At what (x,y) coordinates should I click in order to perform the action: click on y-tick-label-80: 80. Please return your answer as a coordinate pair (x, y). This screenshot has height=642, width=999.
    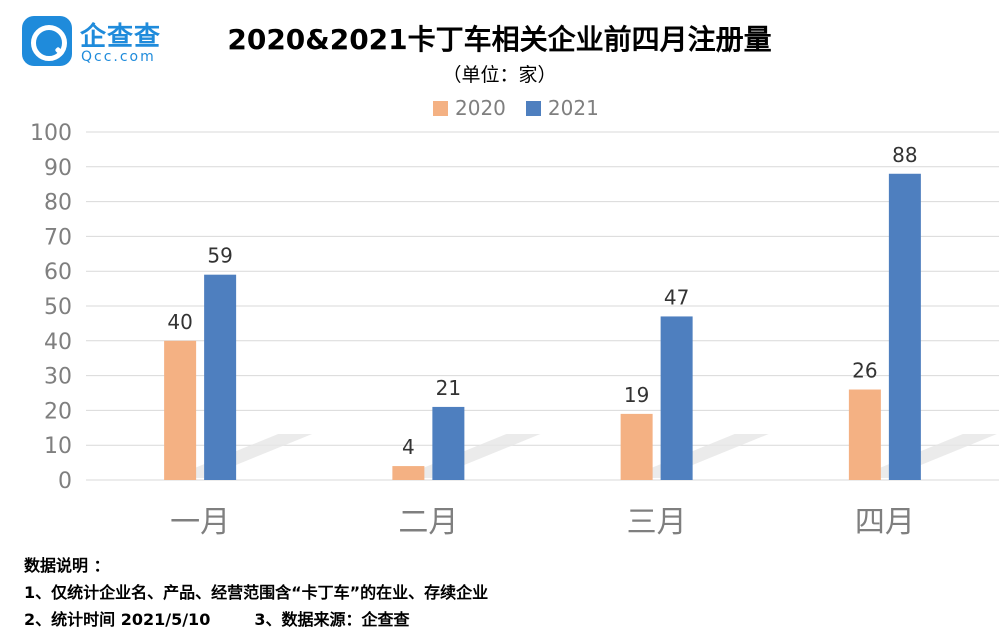
    Looking at the image, I should click on (58, 203).